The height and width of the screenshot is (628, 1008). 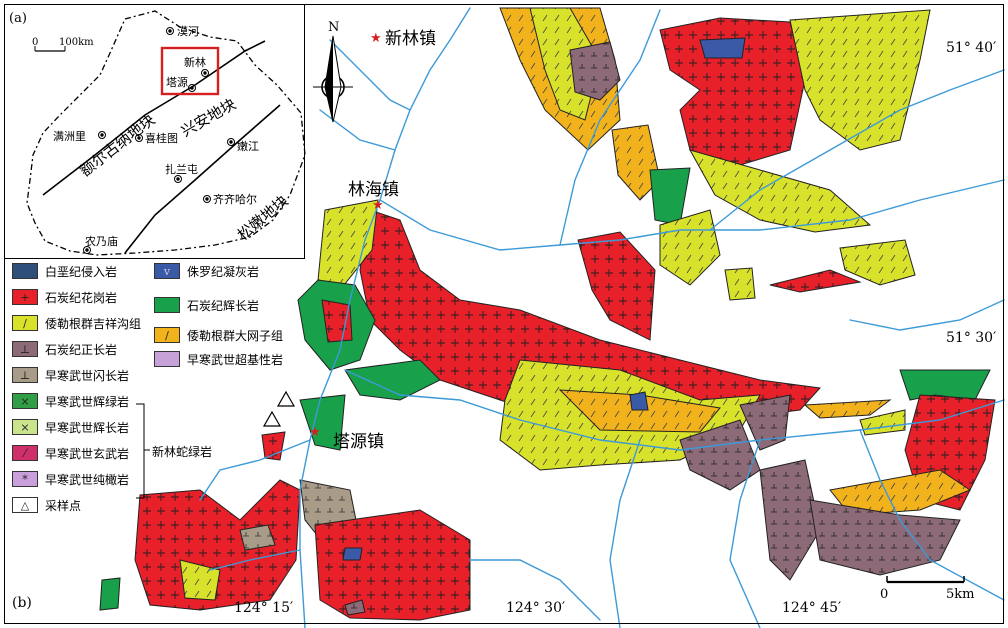 What do you see at coordinates (81, 349) in the screenshot?
I see `legend-label: 石炭纪正长岩` at bounding box center [81, 349].